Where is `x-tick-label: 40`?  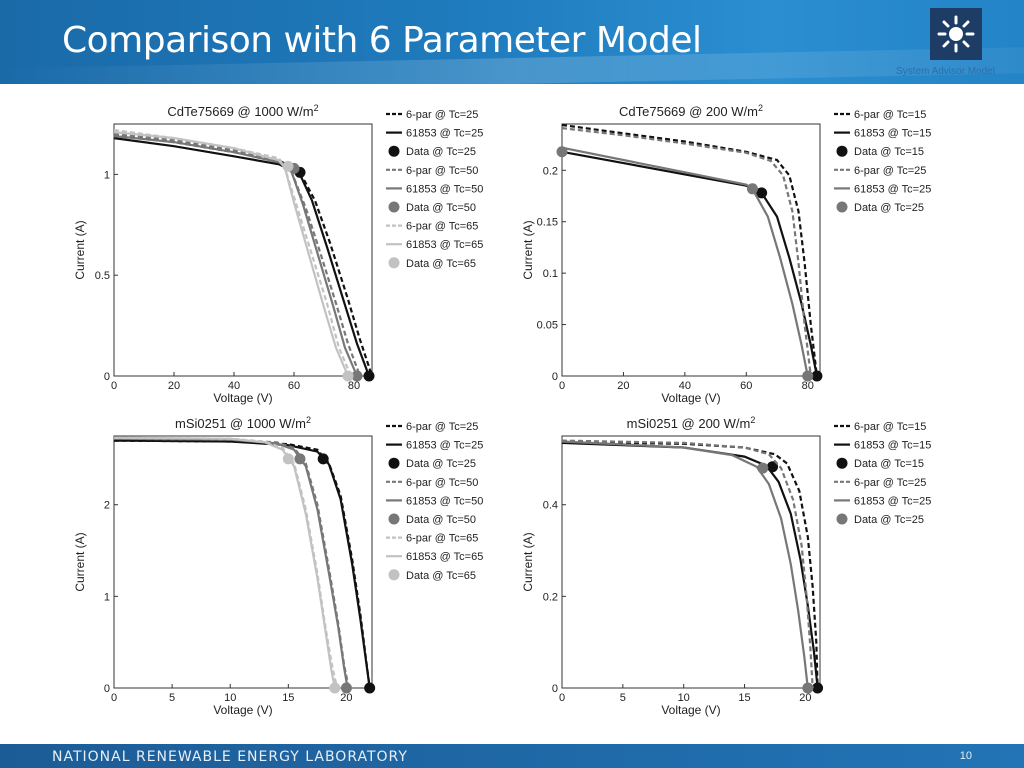
x-tick-label: 40 is located at coordinates (685, 386).